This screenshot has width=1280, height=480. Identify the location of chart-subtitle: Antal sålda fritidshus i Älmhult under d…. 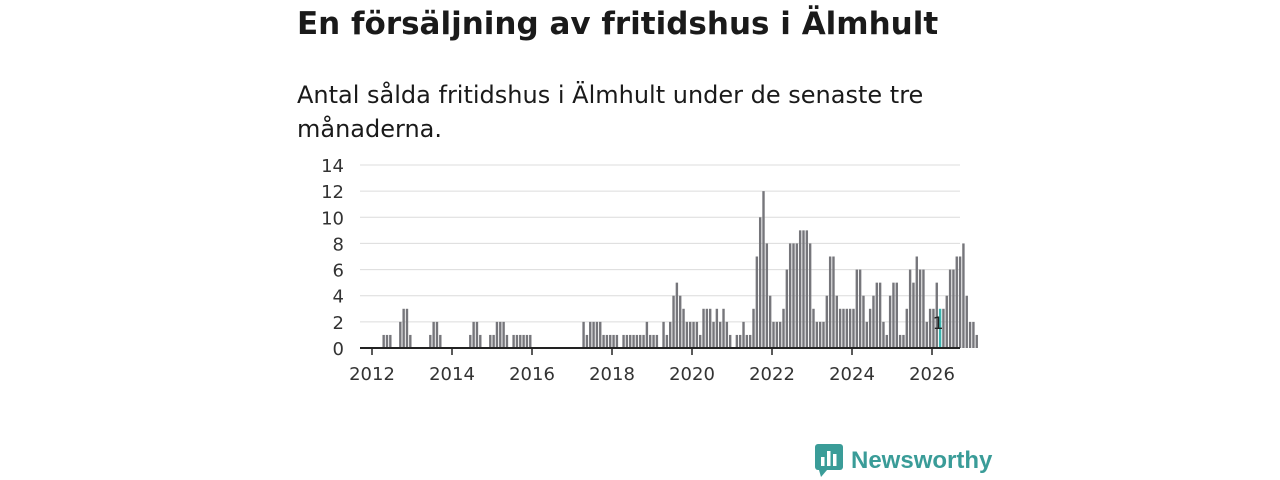
(610, 112).